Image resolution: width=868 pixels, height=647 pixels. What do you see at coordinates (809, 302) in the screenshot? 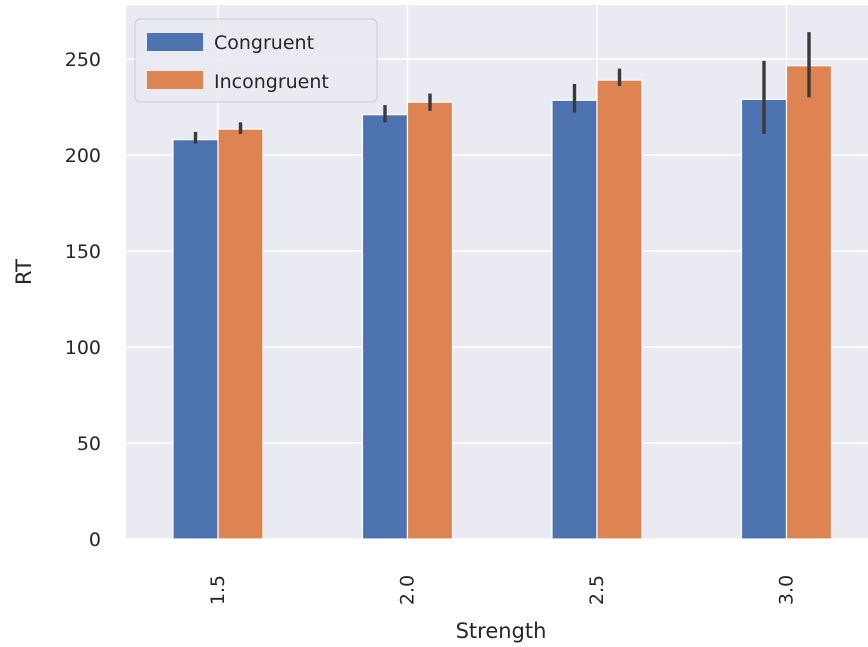
I see `bar-incongruent-3.0` at bounding box center [809, 302].